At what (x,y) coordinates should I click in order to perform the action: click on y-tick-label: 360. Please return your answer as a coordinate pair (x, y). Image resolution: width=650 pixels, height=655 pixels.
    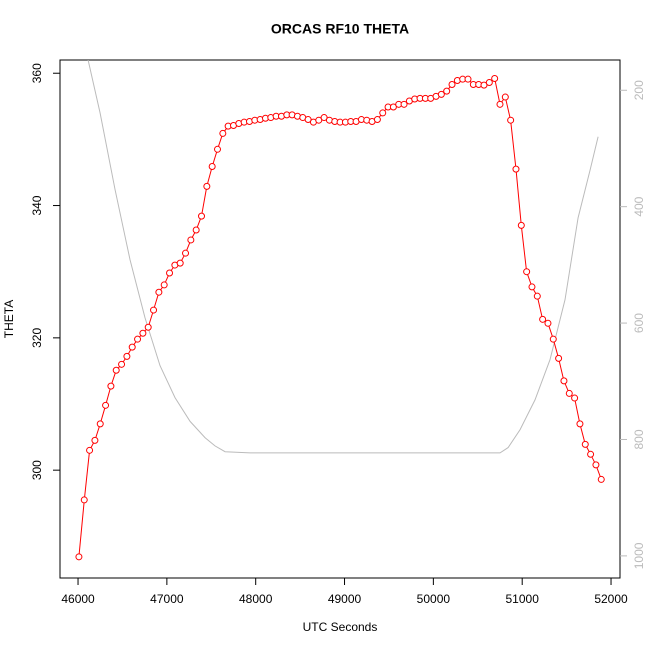
    Looking at the image, I should click on (37, 73).